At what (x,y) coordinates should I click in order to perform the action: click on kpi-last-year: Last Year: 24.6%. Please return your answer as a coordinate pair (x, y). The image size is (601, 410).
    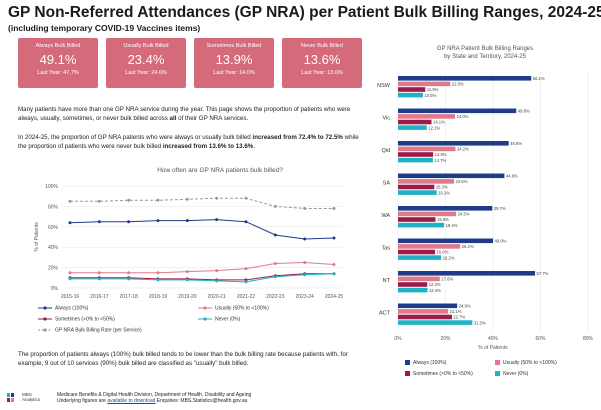
    Looking at the image, I should click on (146, 73).